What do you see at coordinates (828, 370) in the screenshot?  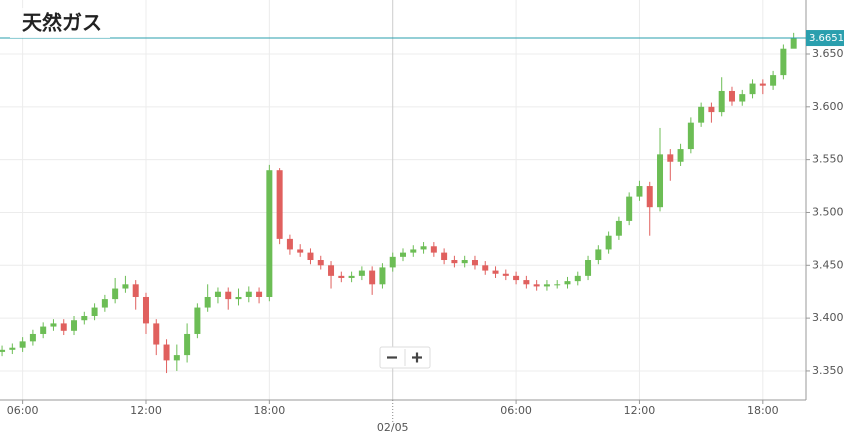 I see `y-tick-label: 3.3500` at bounding box center [828, 370].